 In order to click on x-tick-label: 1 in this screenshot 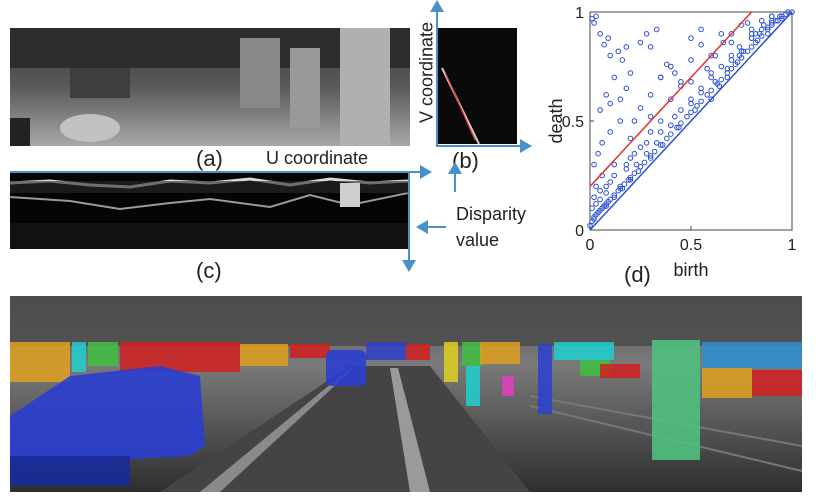, I will do `click(792, 245)`.